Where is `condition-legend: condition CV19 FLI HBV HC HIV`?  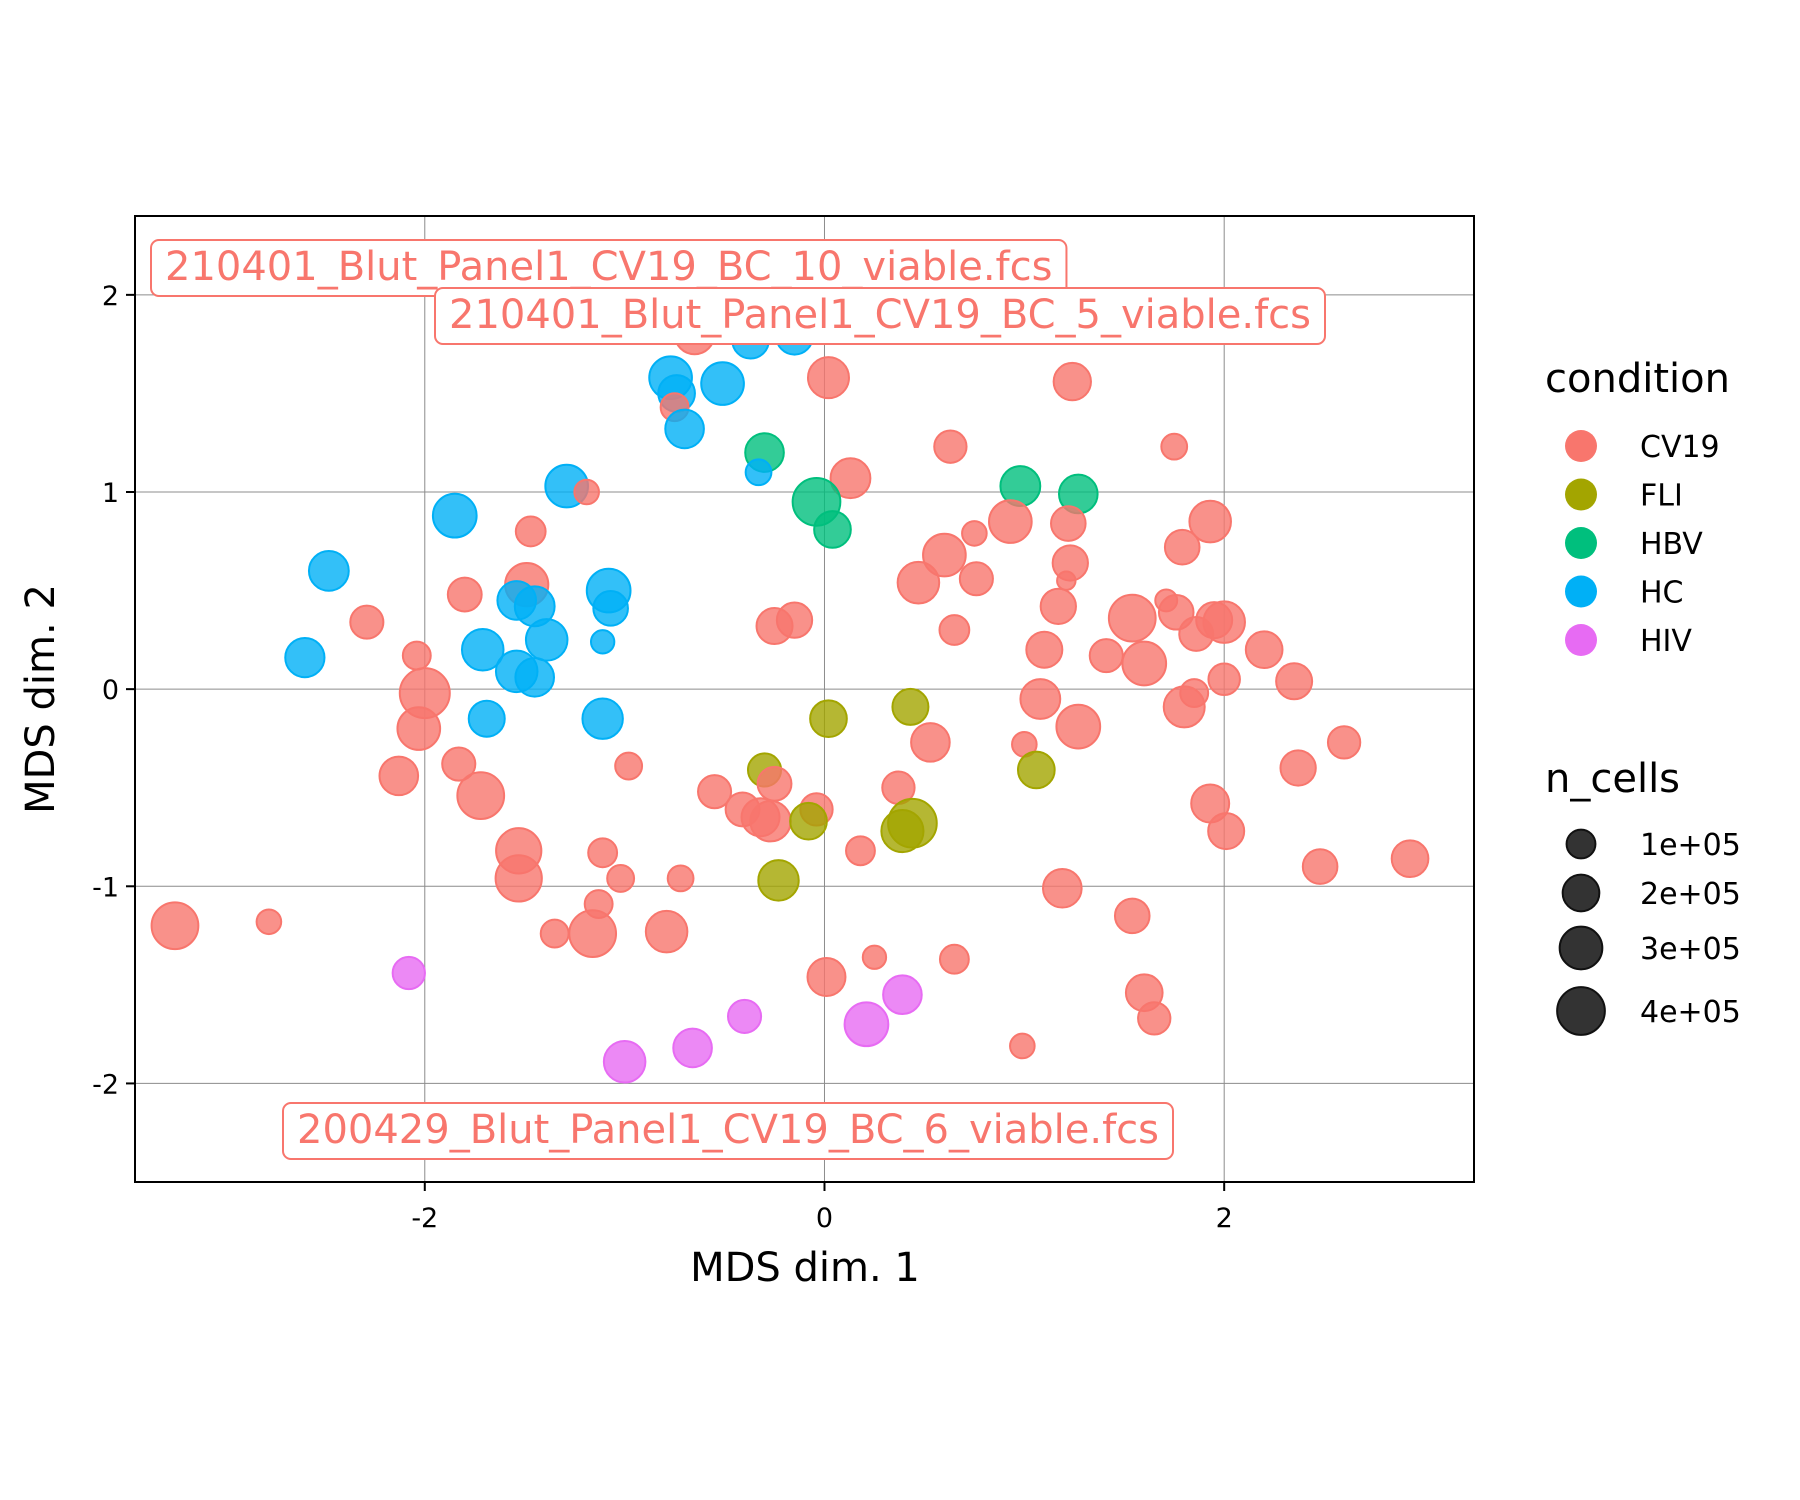 condition-legend: condition CV19 FLI HBV HC HIV is located at coordinates (1637, 507).